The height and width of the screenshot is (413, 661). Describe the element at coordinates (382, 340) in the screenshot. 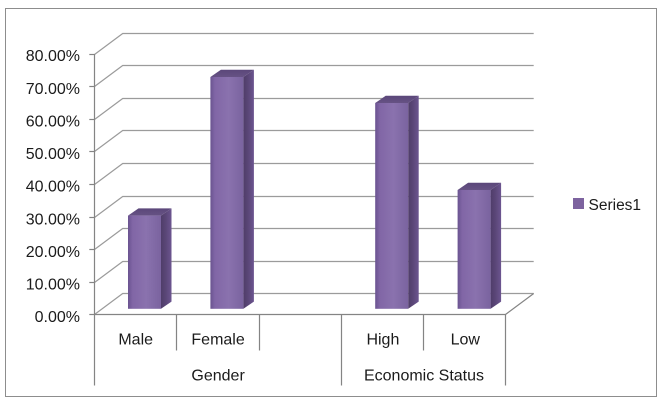

I see `svg-text: High` at that location.